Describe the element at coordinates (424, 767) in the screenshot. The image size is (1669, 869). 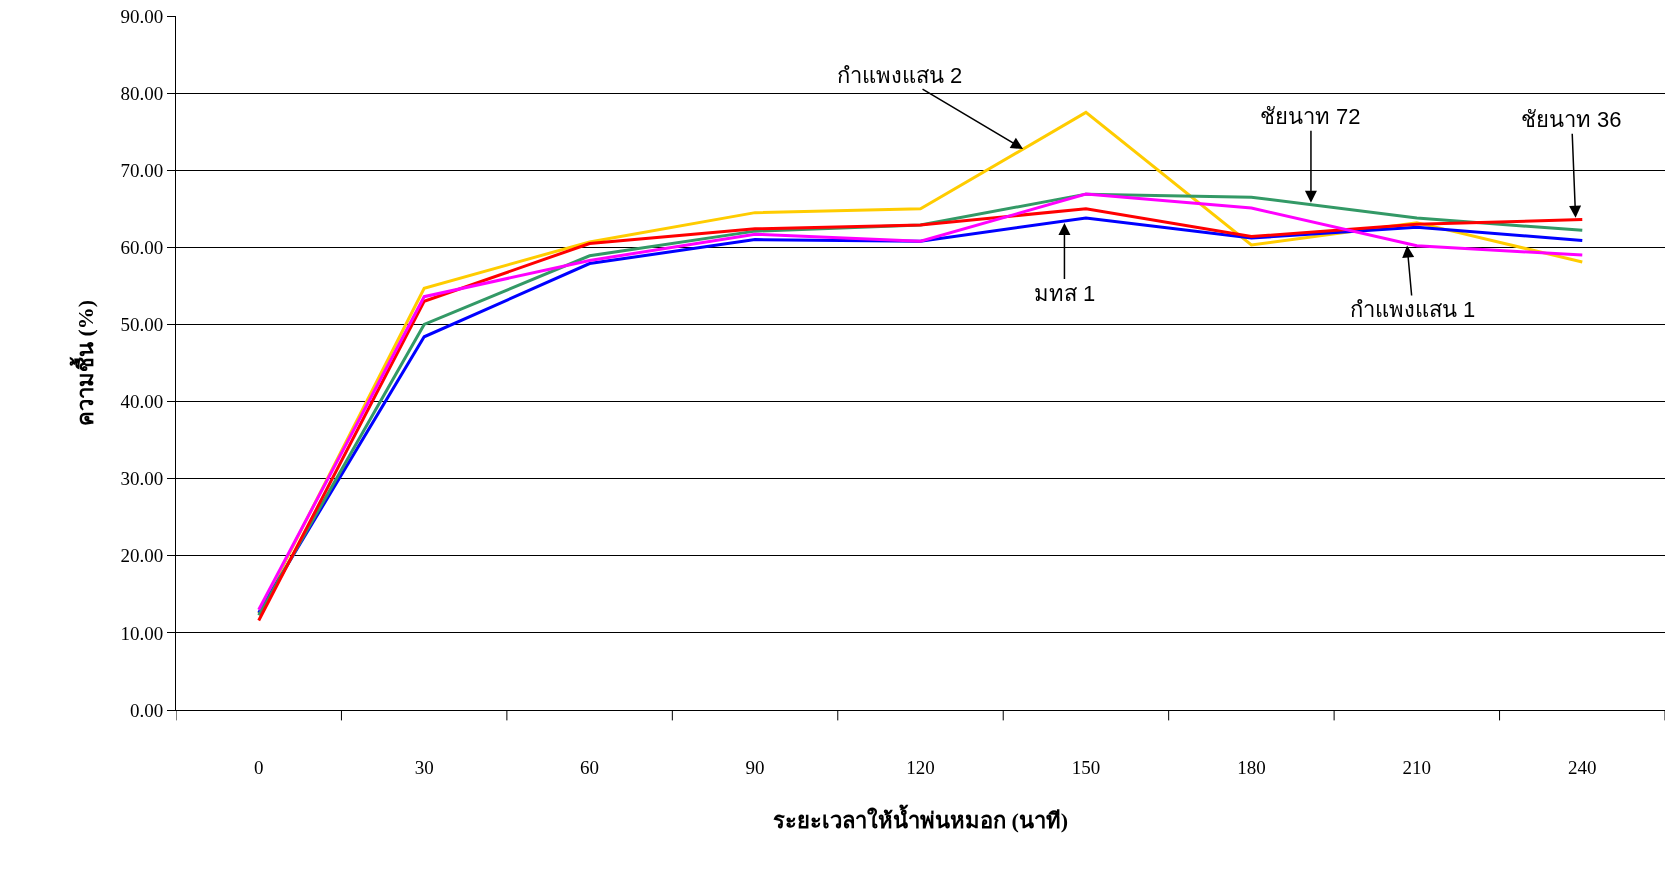
I see `x-tick-label: 30` at that location.